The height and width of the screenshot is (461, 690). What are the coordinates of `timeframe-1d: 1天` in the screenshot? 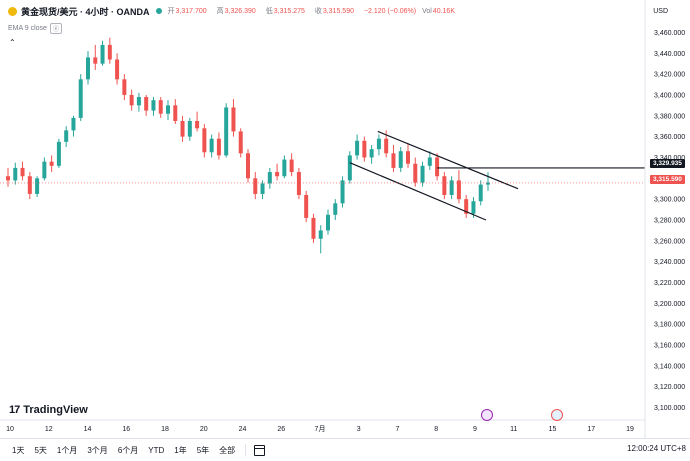 It's located at (18, 450).